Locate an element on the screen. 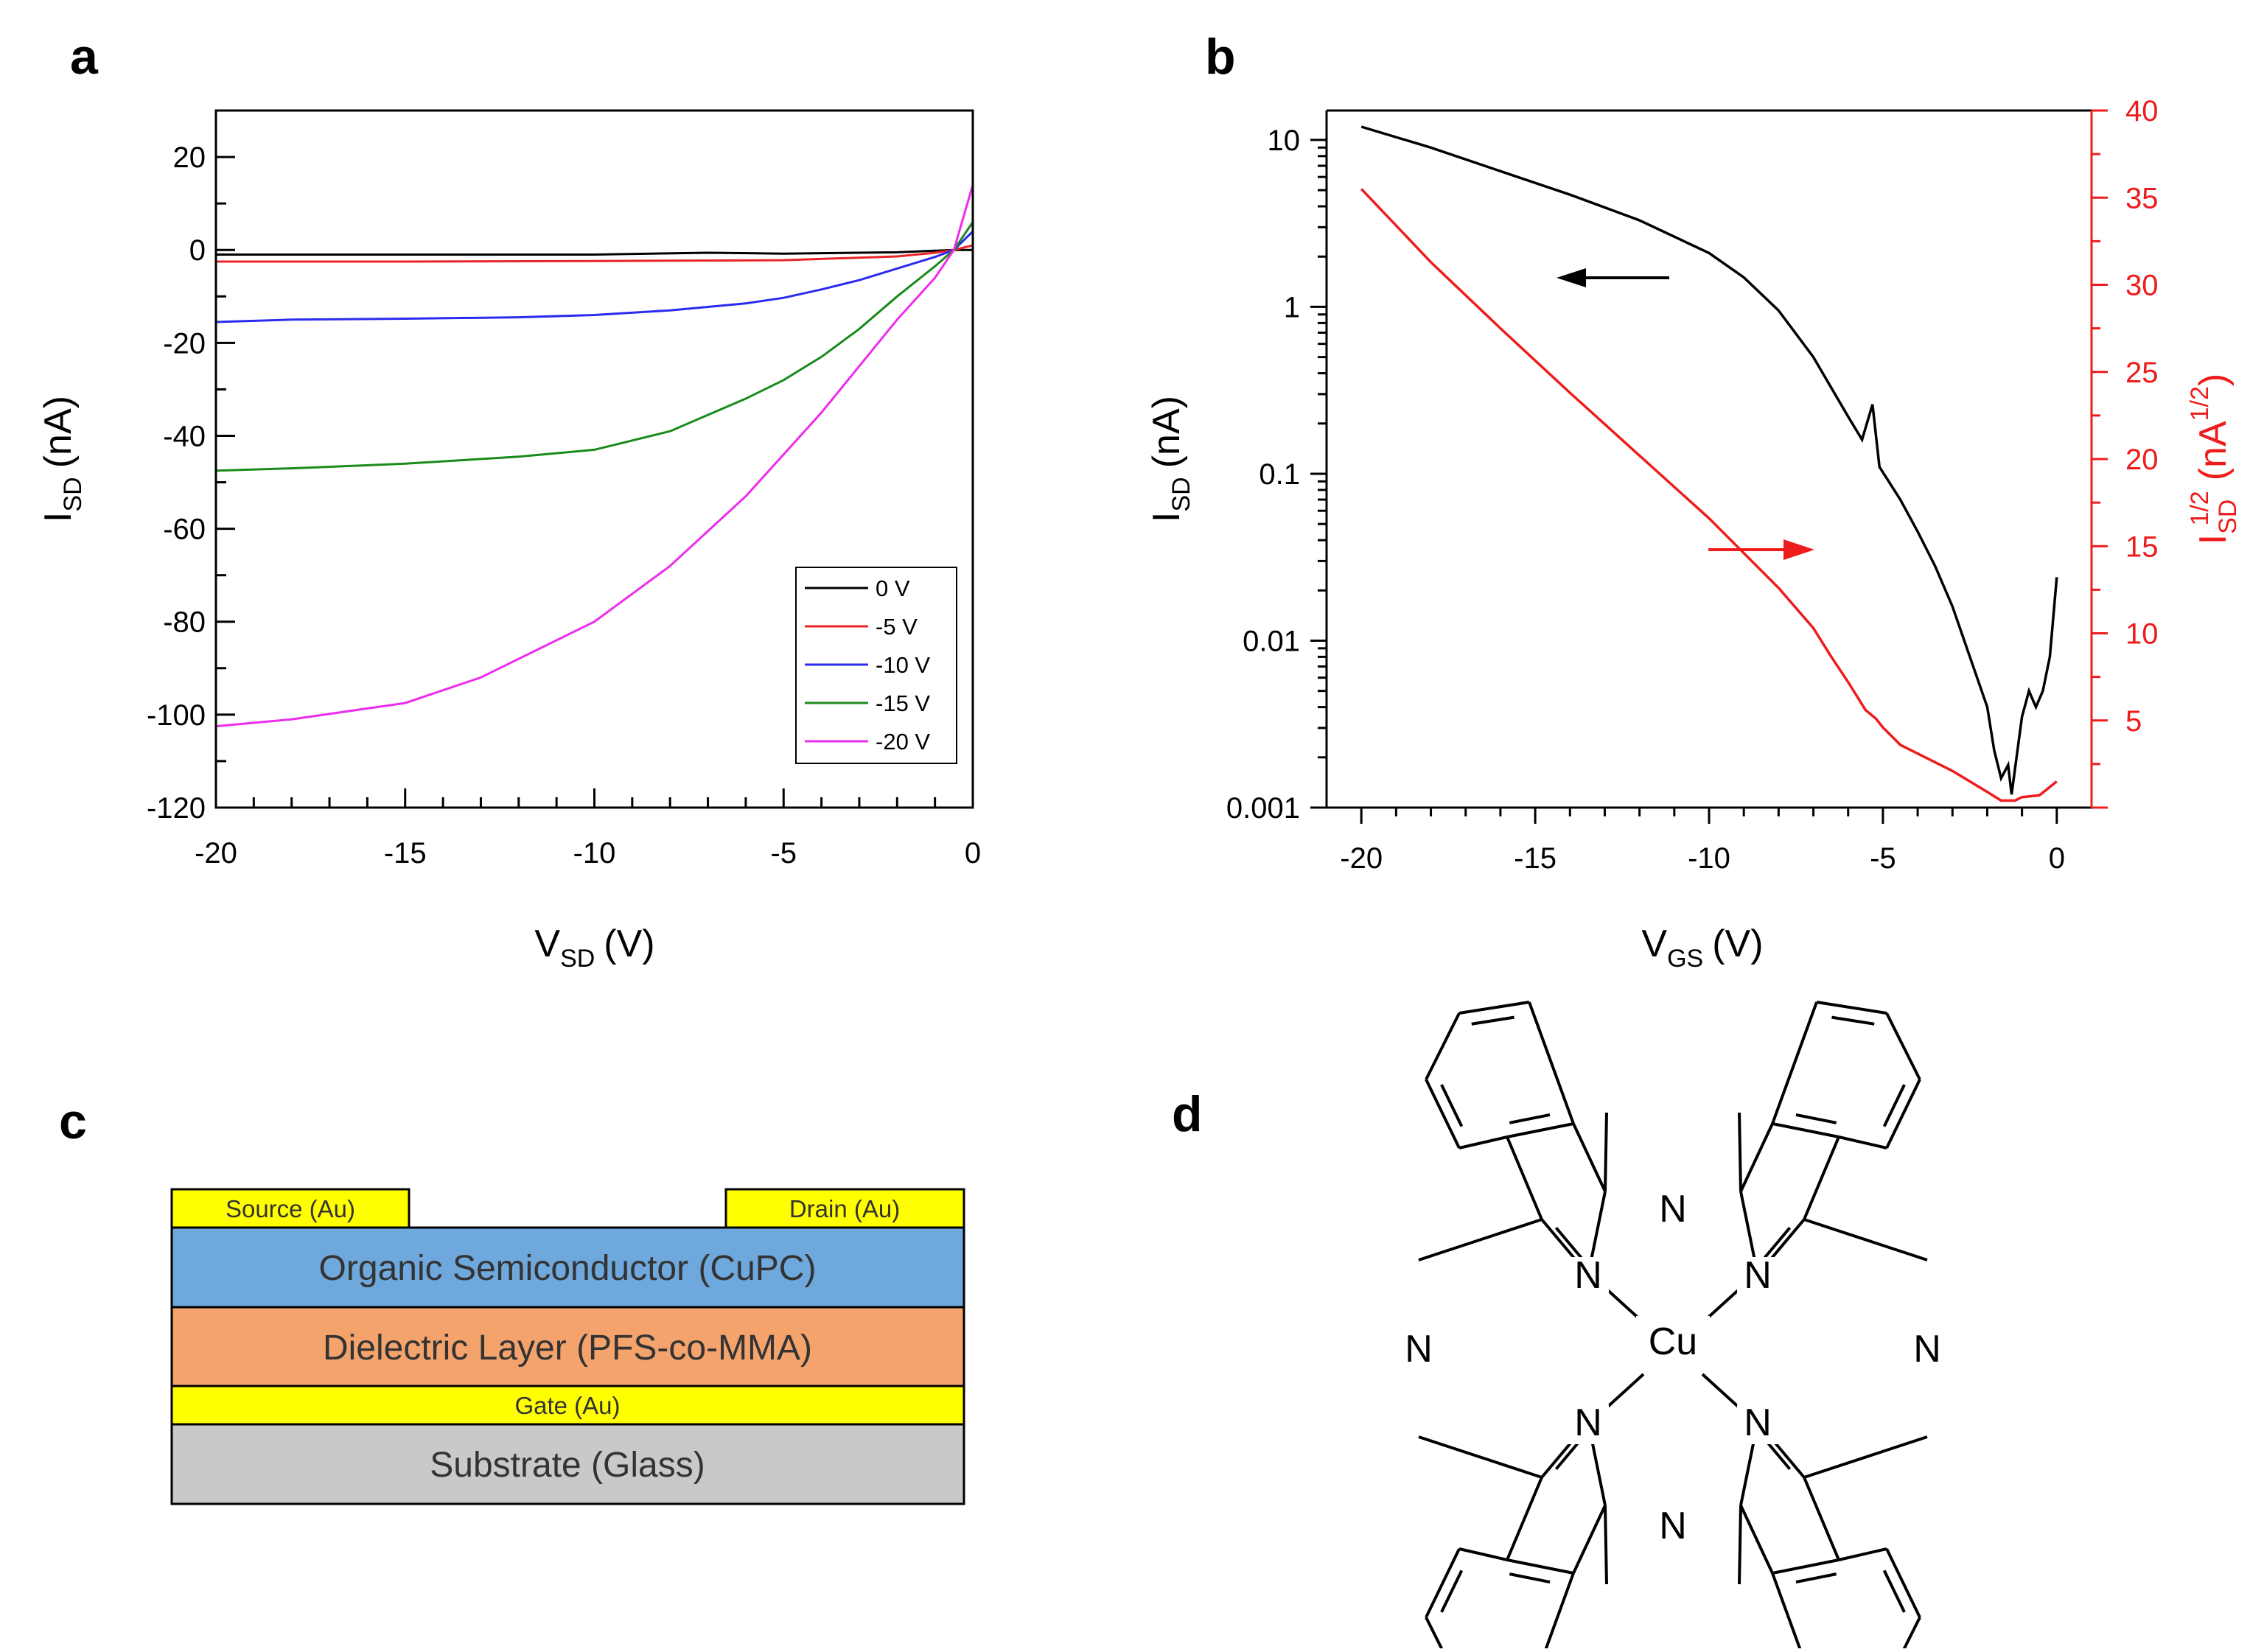 This screenshot has width=2250, height=1652. n-bridge-left: N is located at coordinates (1419, 1349).